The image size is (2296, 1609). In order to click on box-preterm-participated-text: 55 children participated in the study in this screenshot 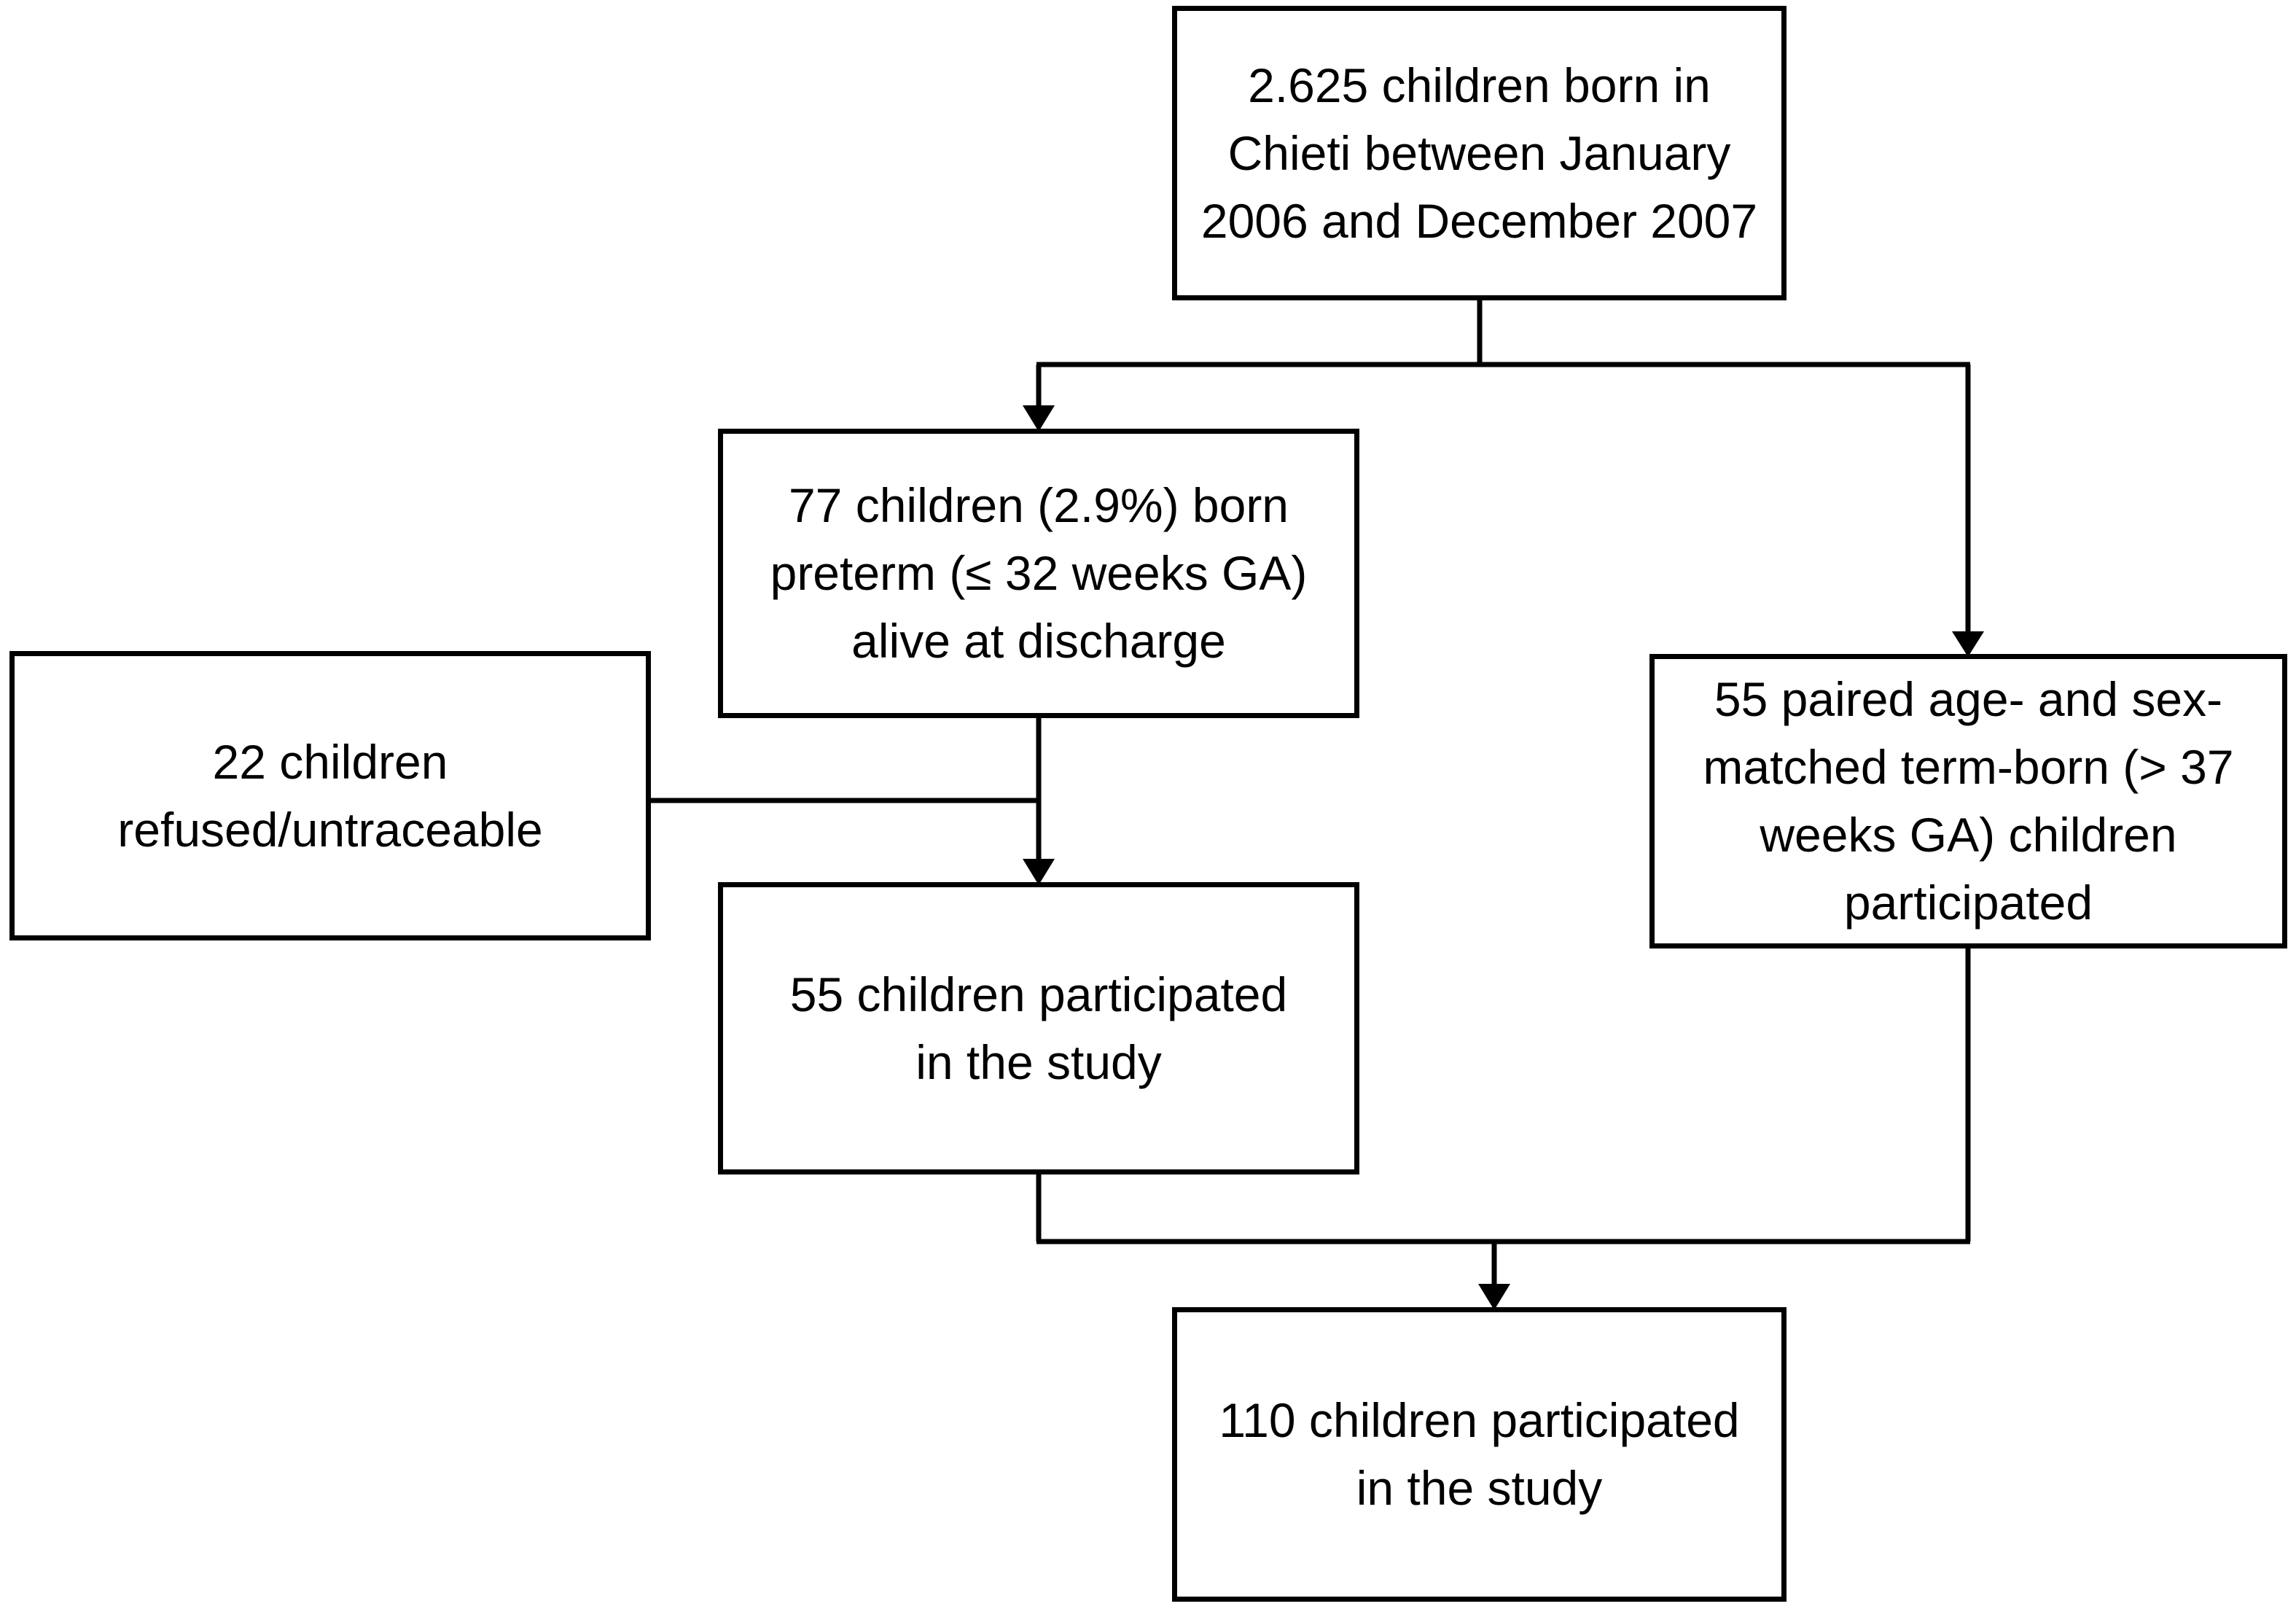, I will do `click(1038, 1028)`.